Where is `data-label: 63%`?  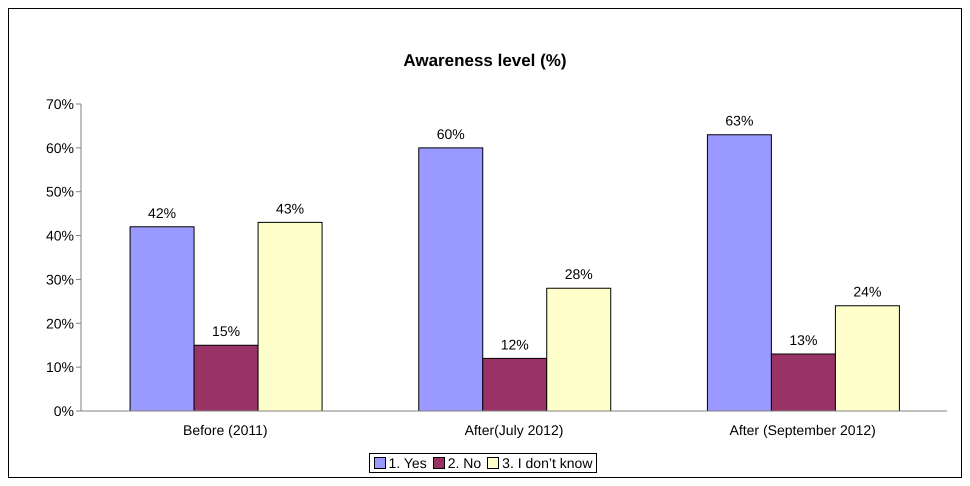
data-label: 63% is located at coordinates (739, 120).